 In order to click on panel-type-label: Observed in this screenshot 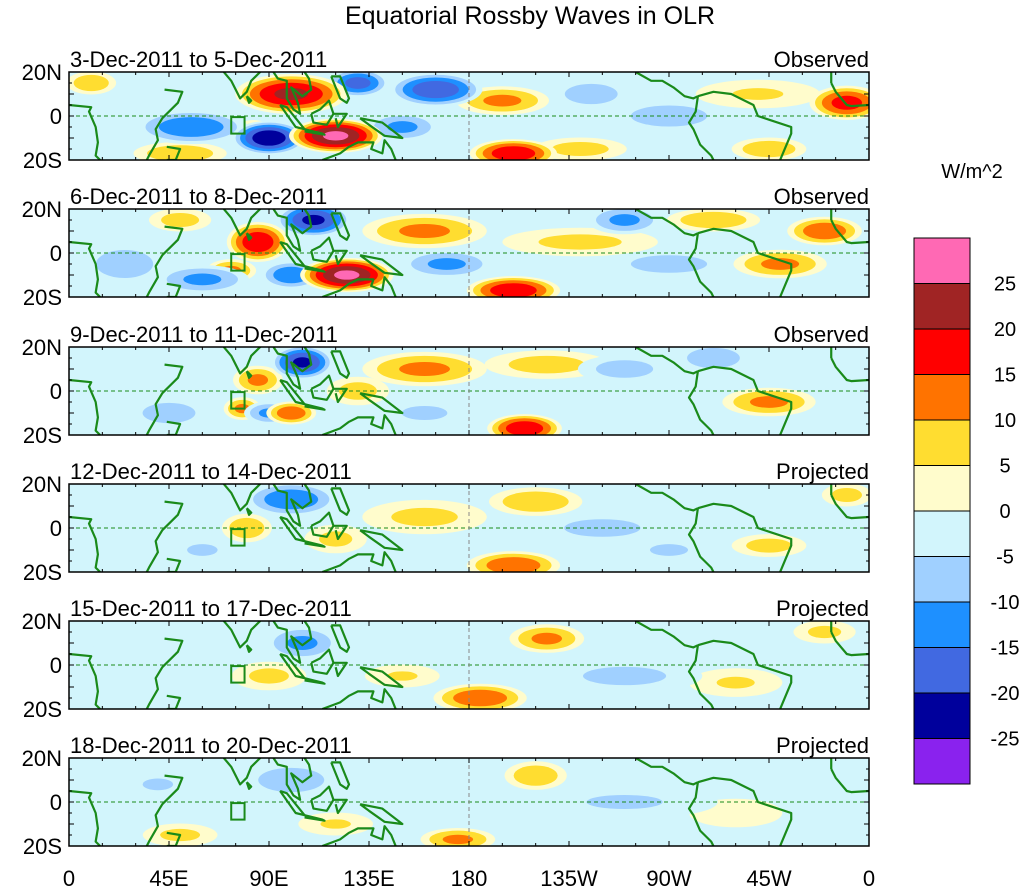, I will do `click(821, 59)`.